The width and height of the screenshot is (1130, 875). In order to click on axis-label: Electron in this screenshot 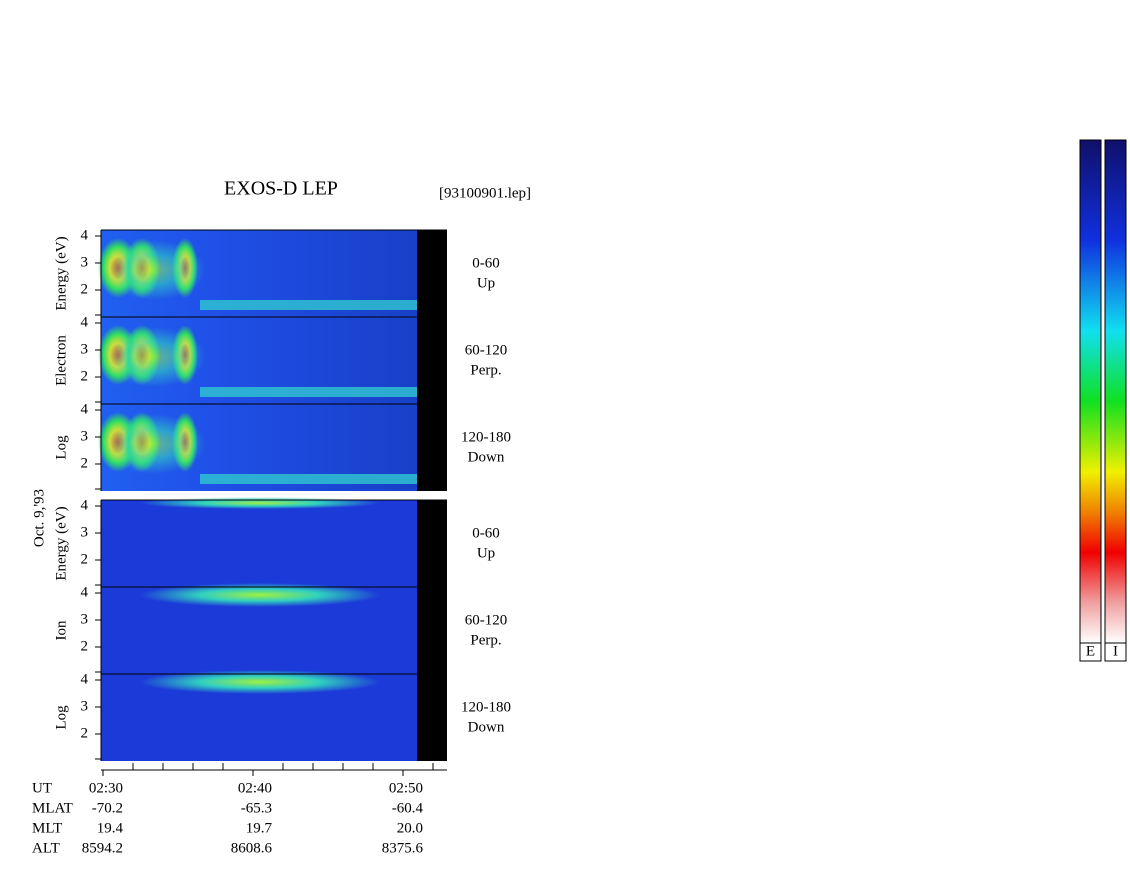, I will do `click(61, 360)`.